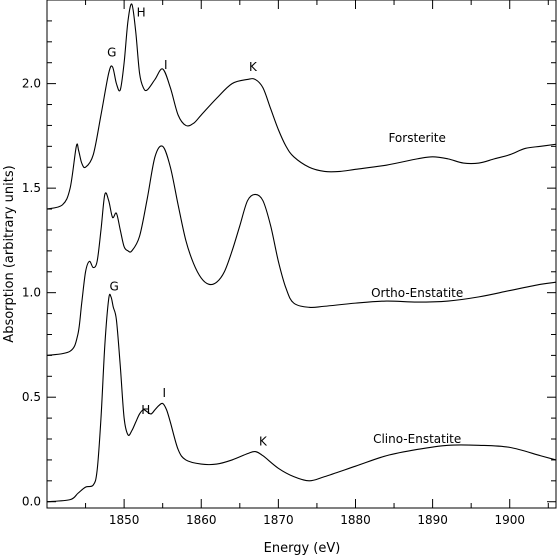 This screenshot has height=557, width=557. I want to click on forsterite-label: Forsterite, so click(416, 138).